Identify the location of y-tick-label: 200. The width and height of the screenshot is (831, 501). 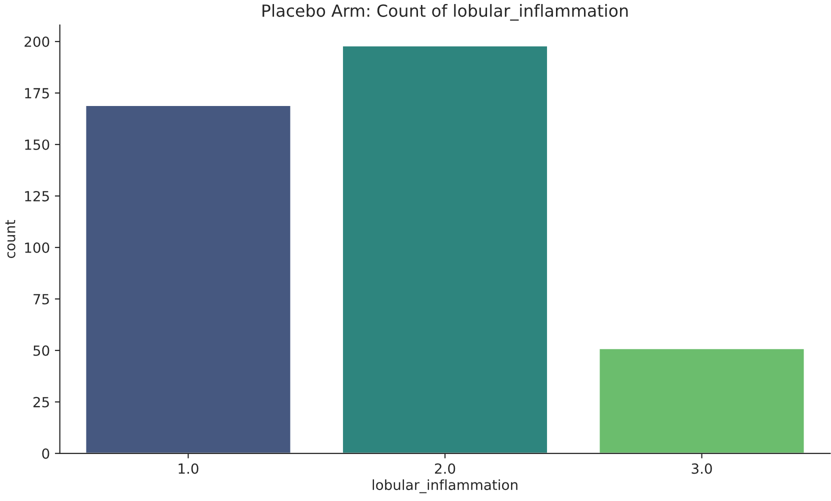
(37, 41).